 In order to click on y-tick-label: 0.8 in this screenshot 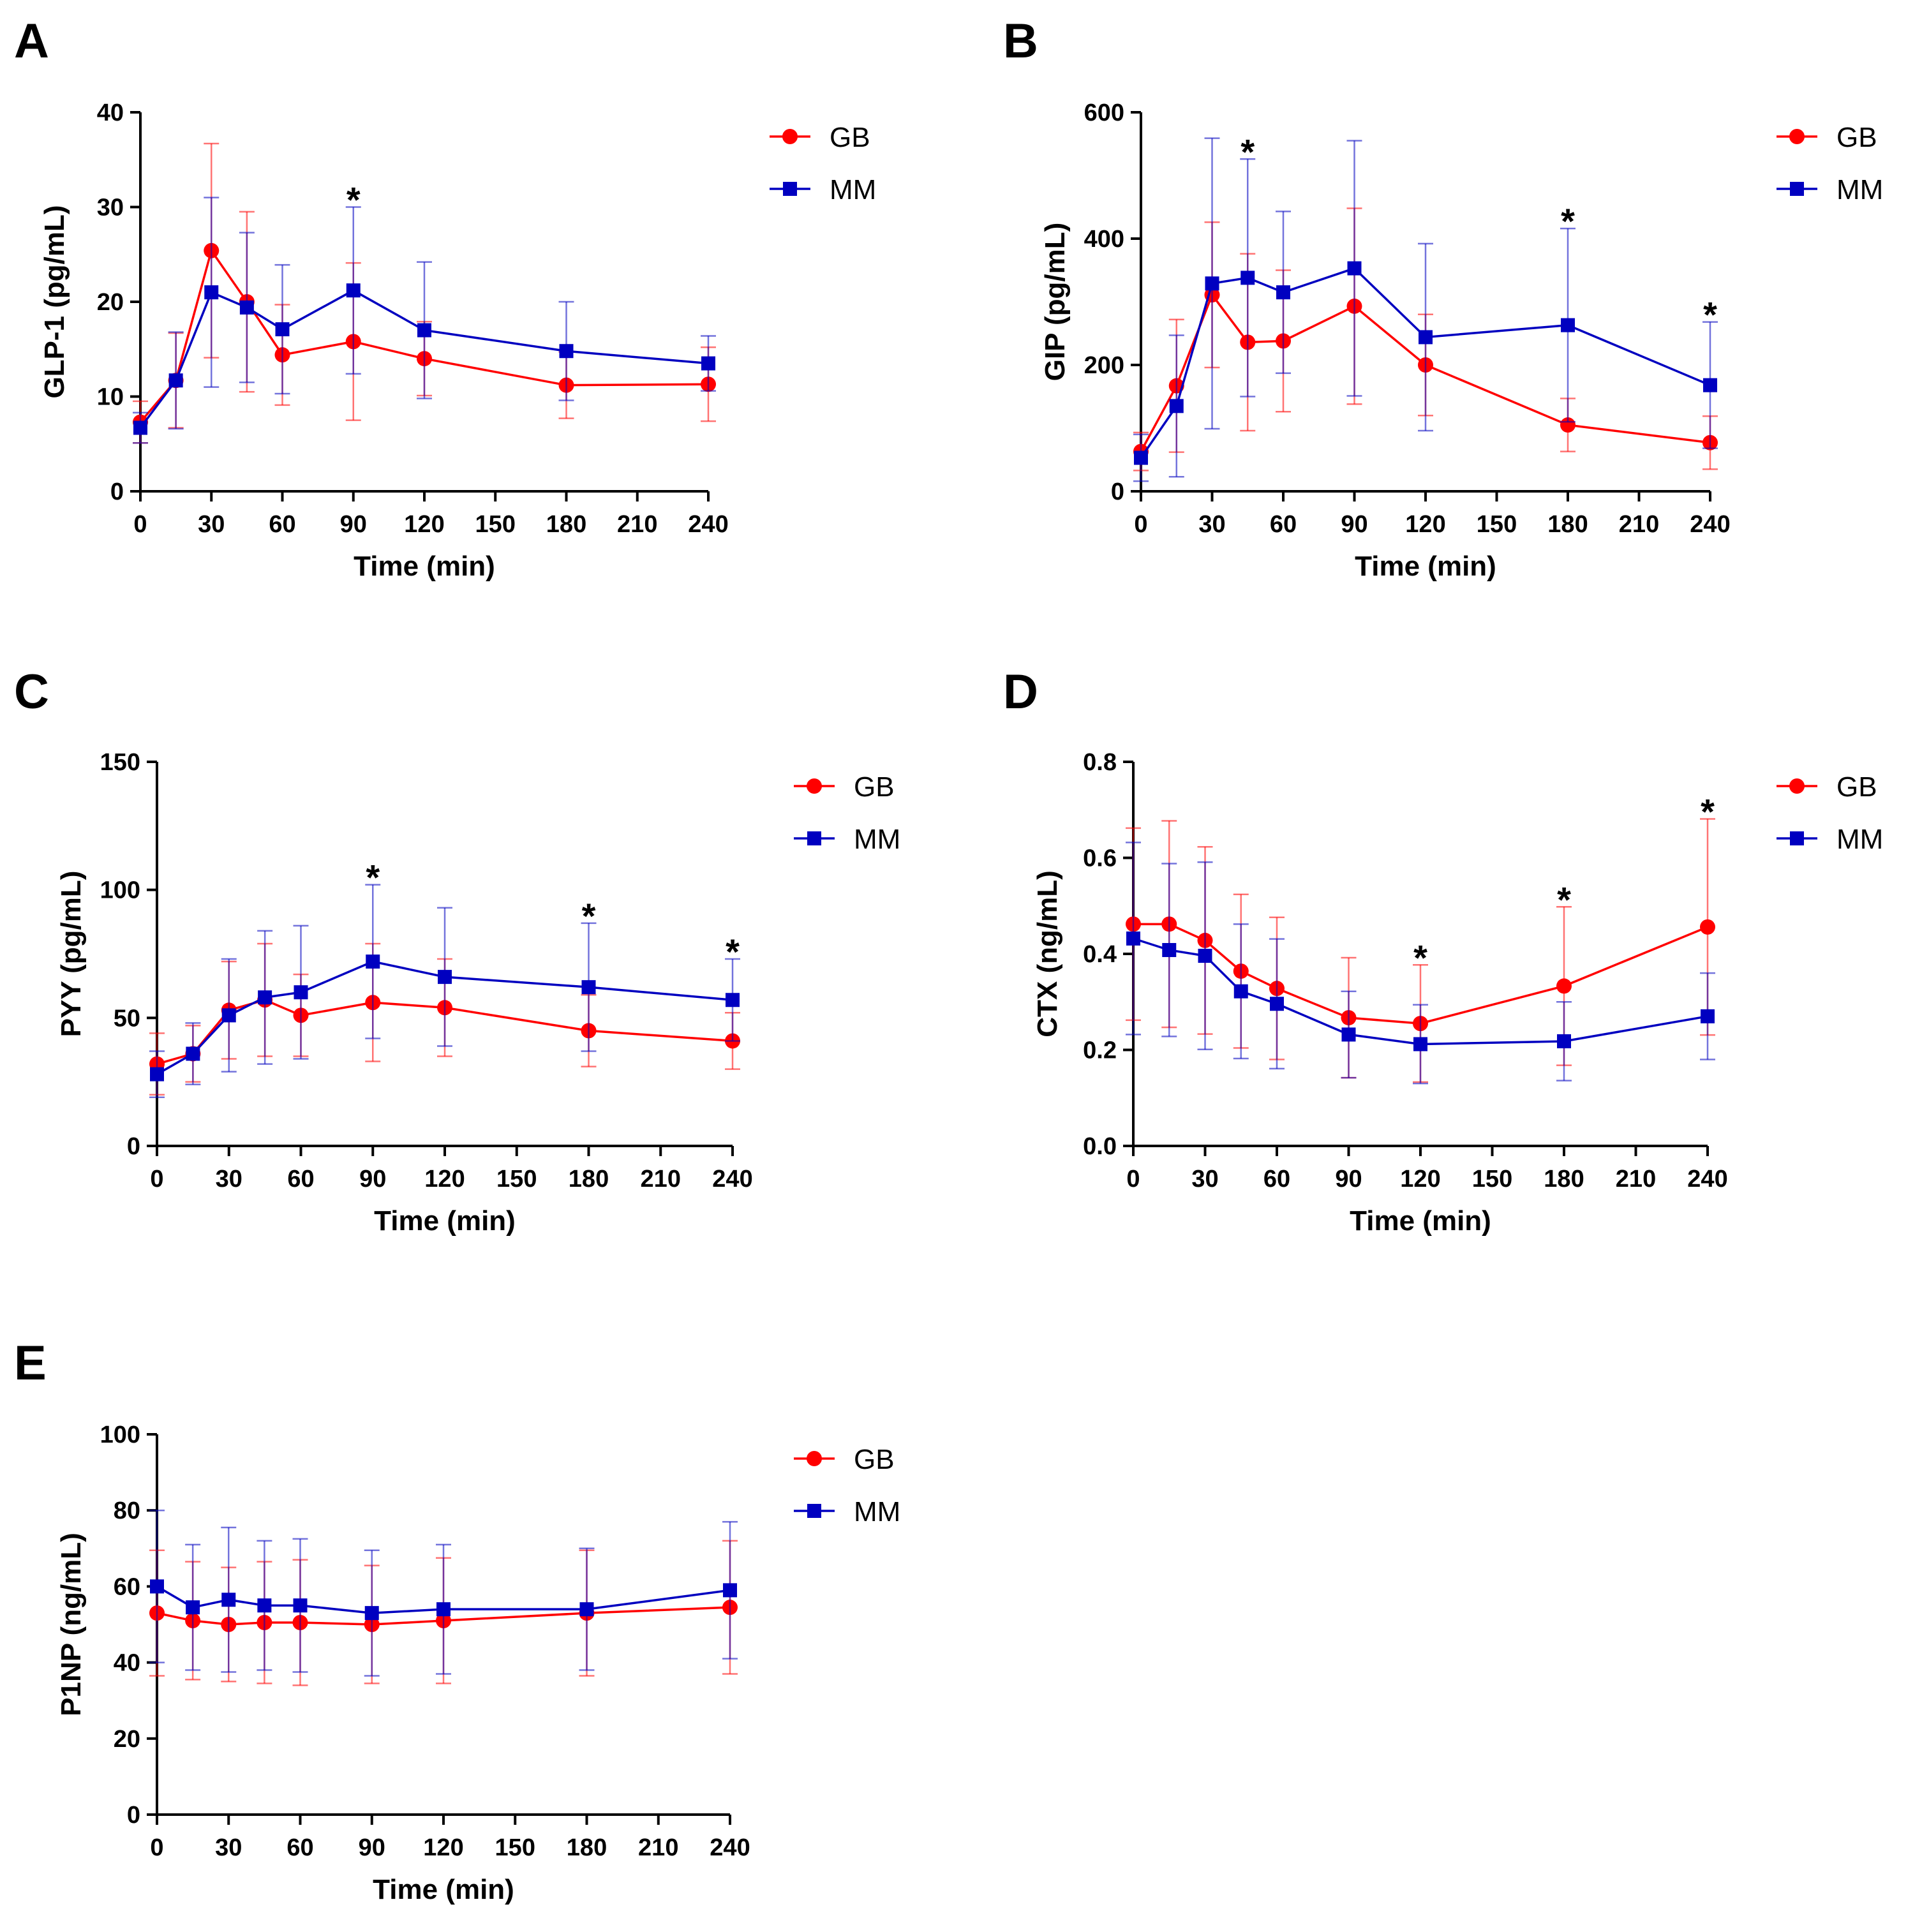, I will do `click(1100, 762)`.